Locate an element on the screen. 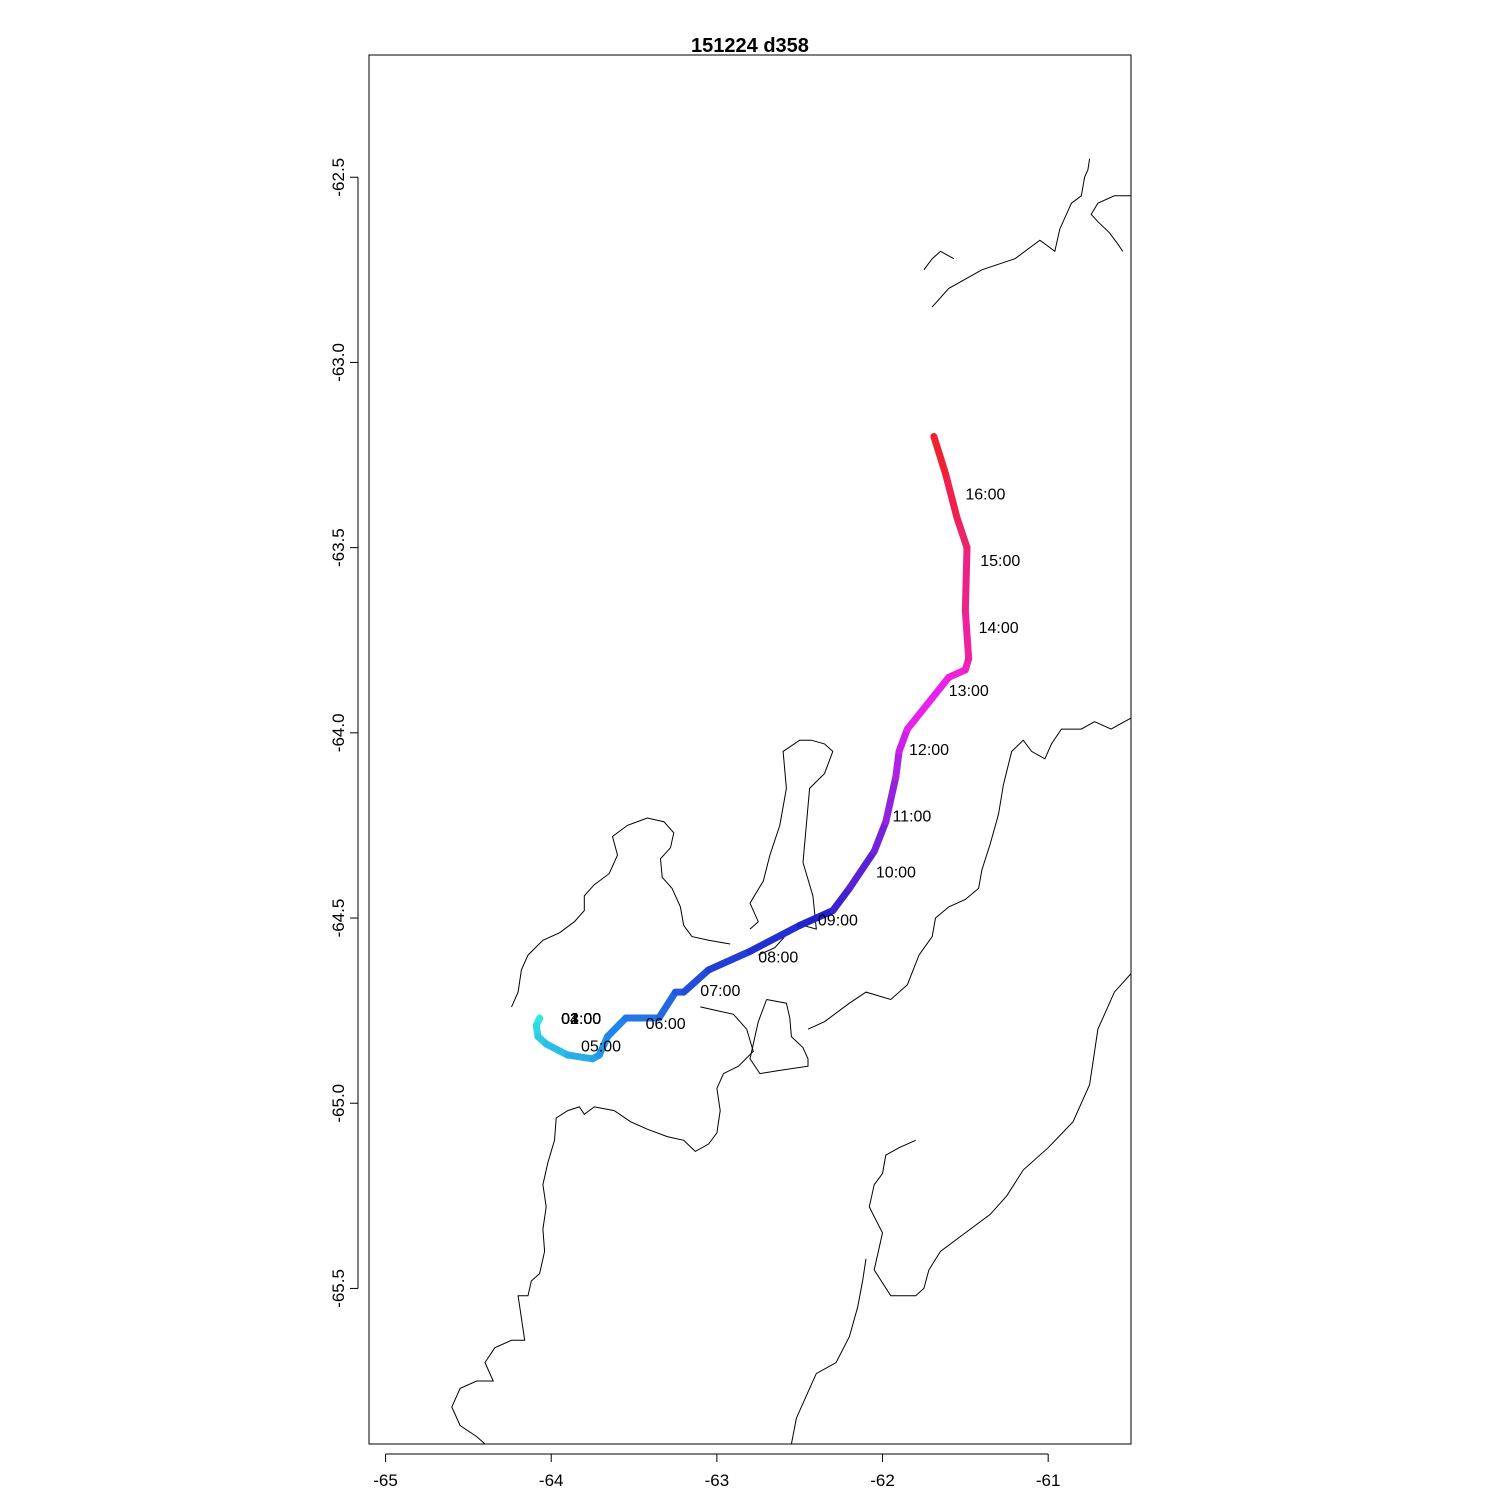 The height and width of the screenshot is (1500, 1500). time-label: 09:00 is located at coordinates (838, 920).